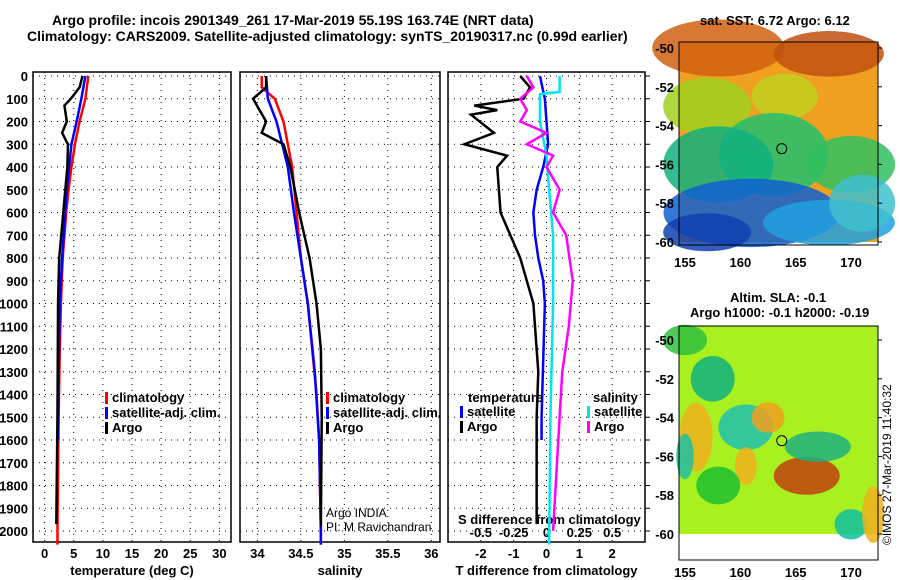  I want to click on sal-legend-label: satellite-adj. clim., so click(387, 412).